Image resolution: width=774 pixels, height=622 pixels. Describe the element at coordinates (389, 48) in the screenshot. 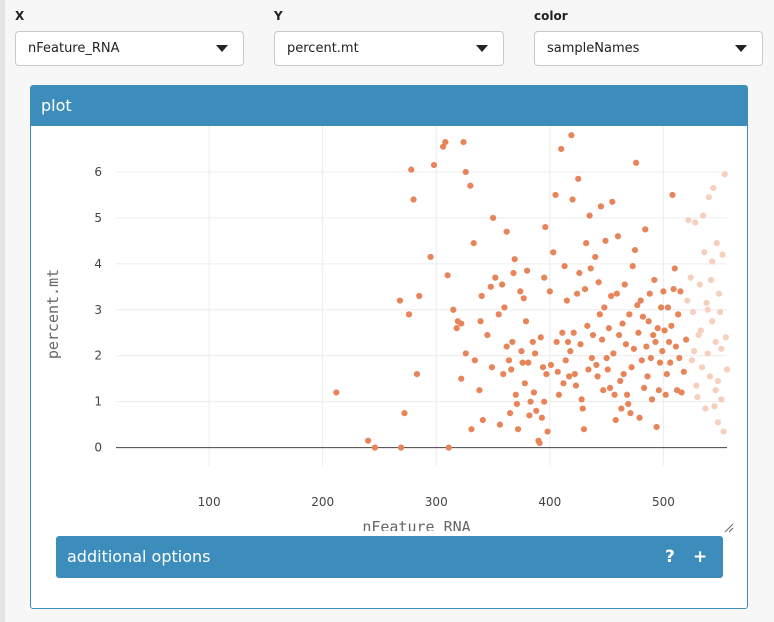

I see `y-select: percent.mt` at that location.